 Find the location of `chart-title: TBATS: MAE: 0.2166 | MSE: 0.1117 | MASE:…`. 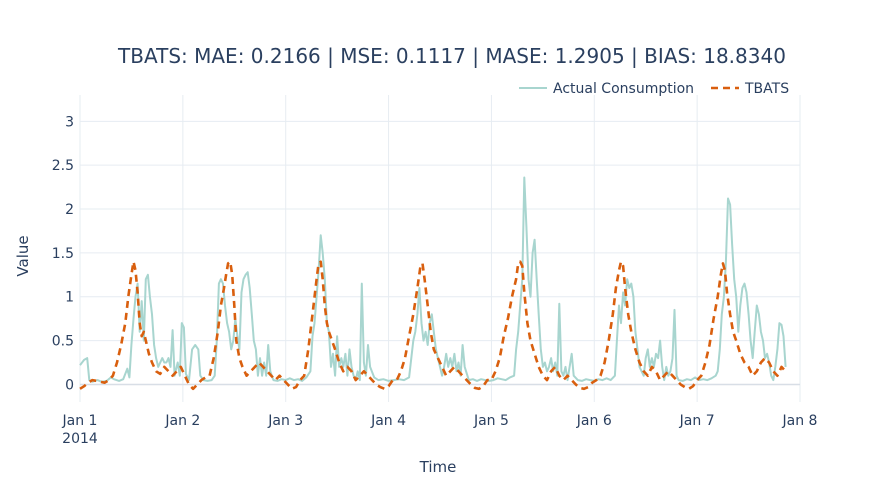

chart-title: TBATS: MAE: 0.2166 | MSE: 0.1117 | MASE:… is located at coordinates (451, 56).